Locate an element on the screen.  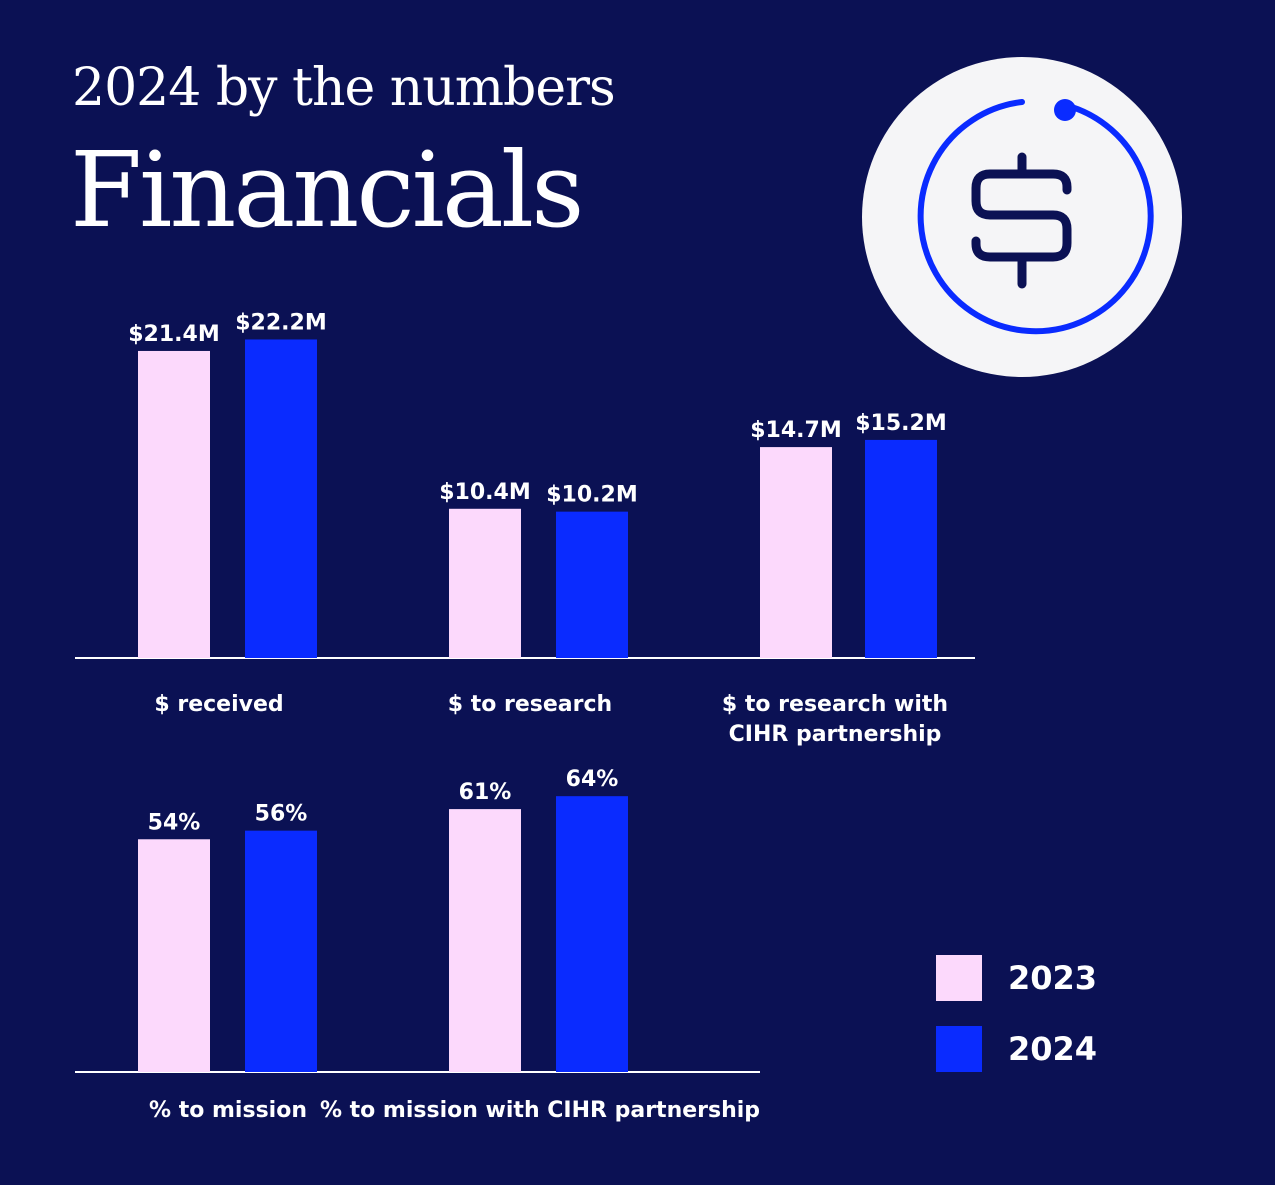
value-label-2023-0: 54% is located at coordinates (174, 822).